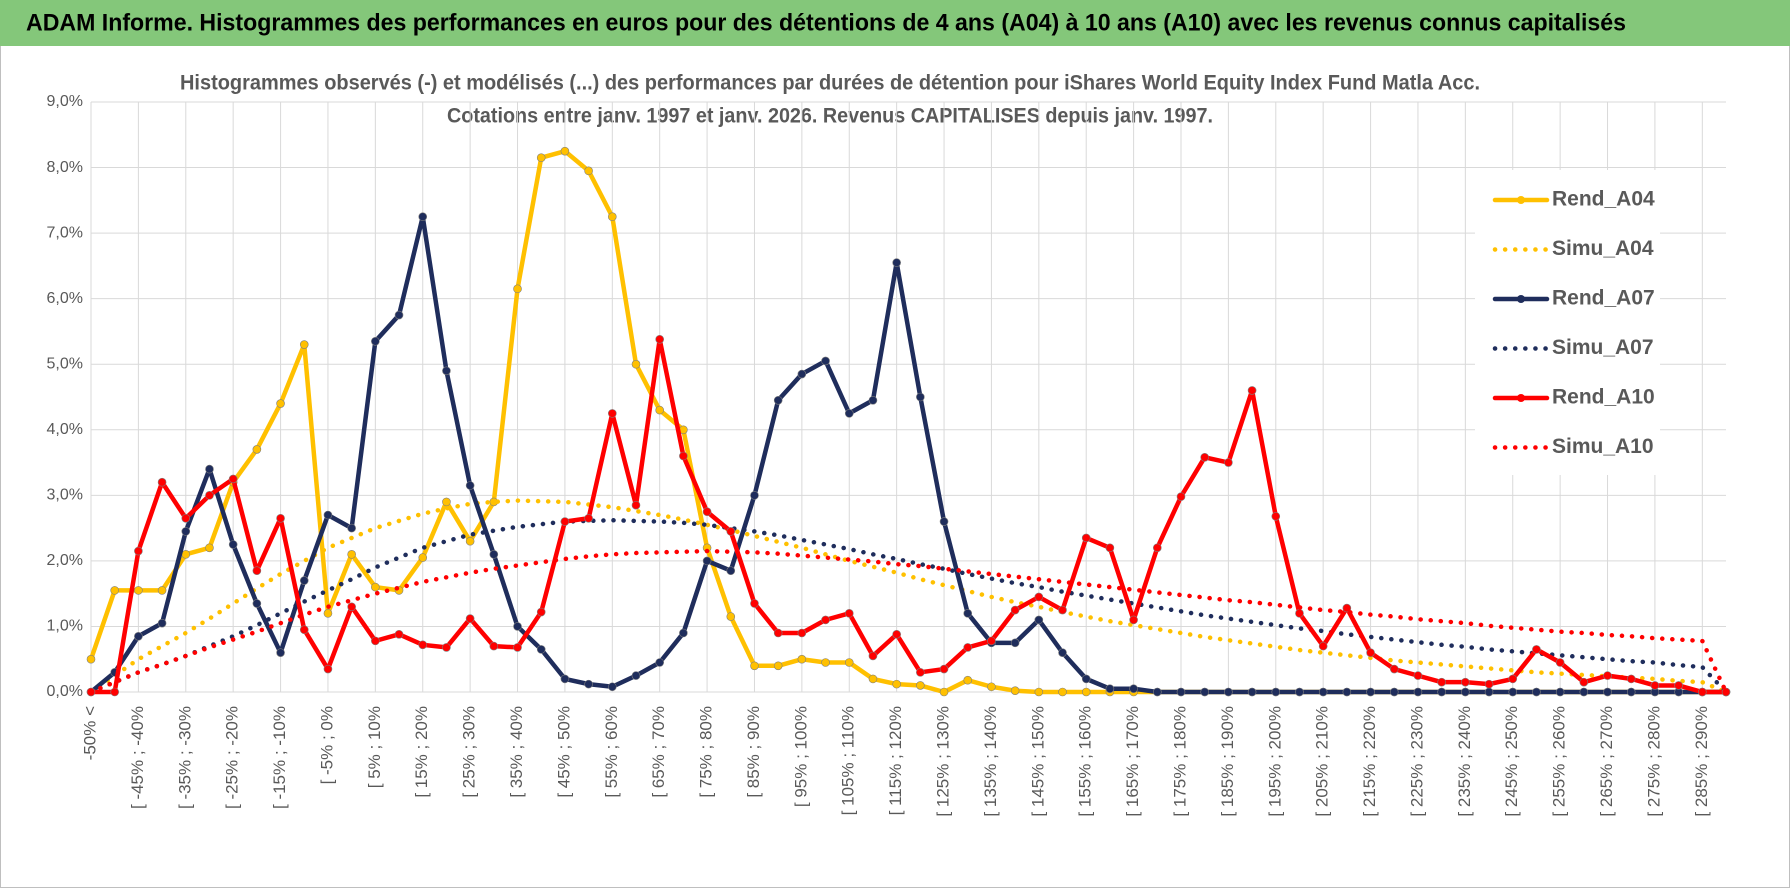 This screenshot has width=1790, height=888. Describe the element at coordinates (943, 761) in the screenshot. I see `x-tick-label: [ 125% ; 130%` at that location.